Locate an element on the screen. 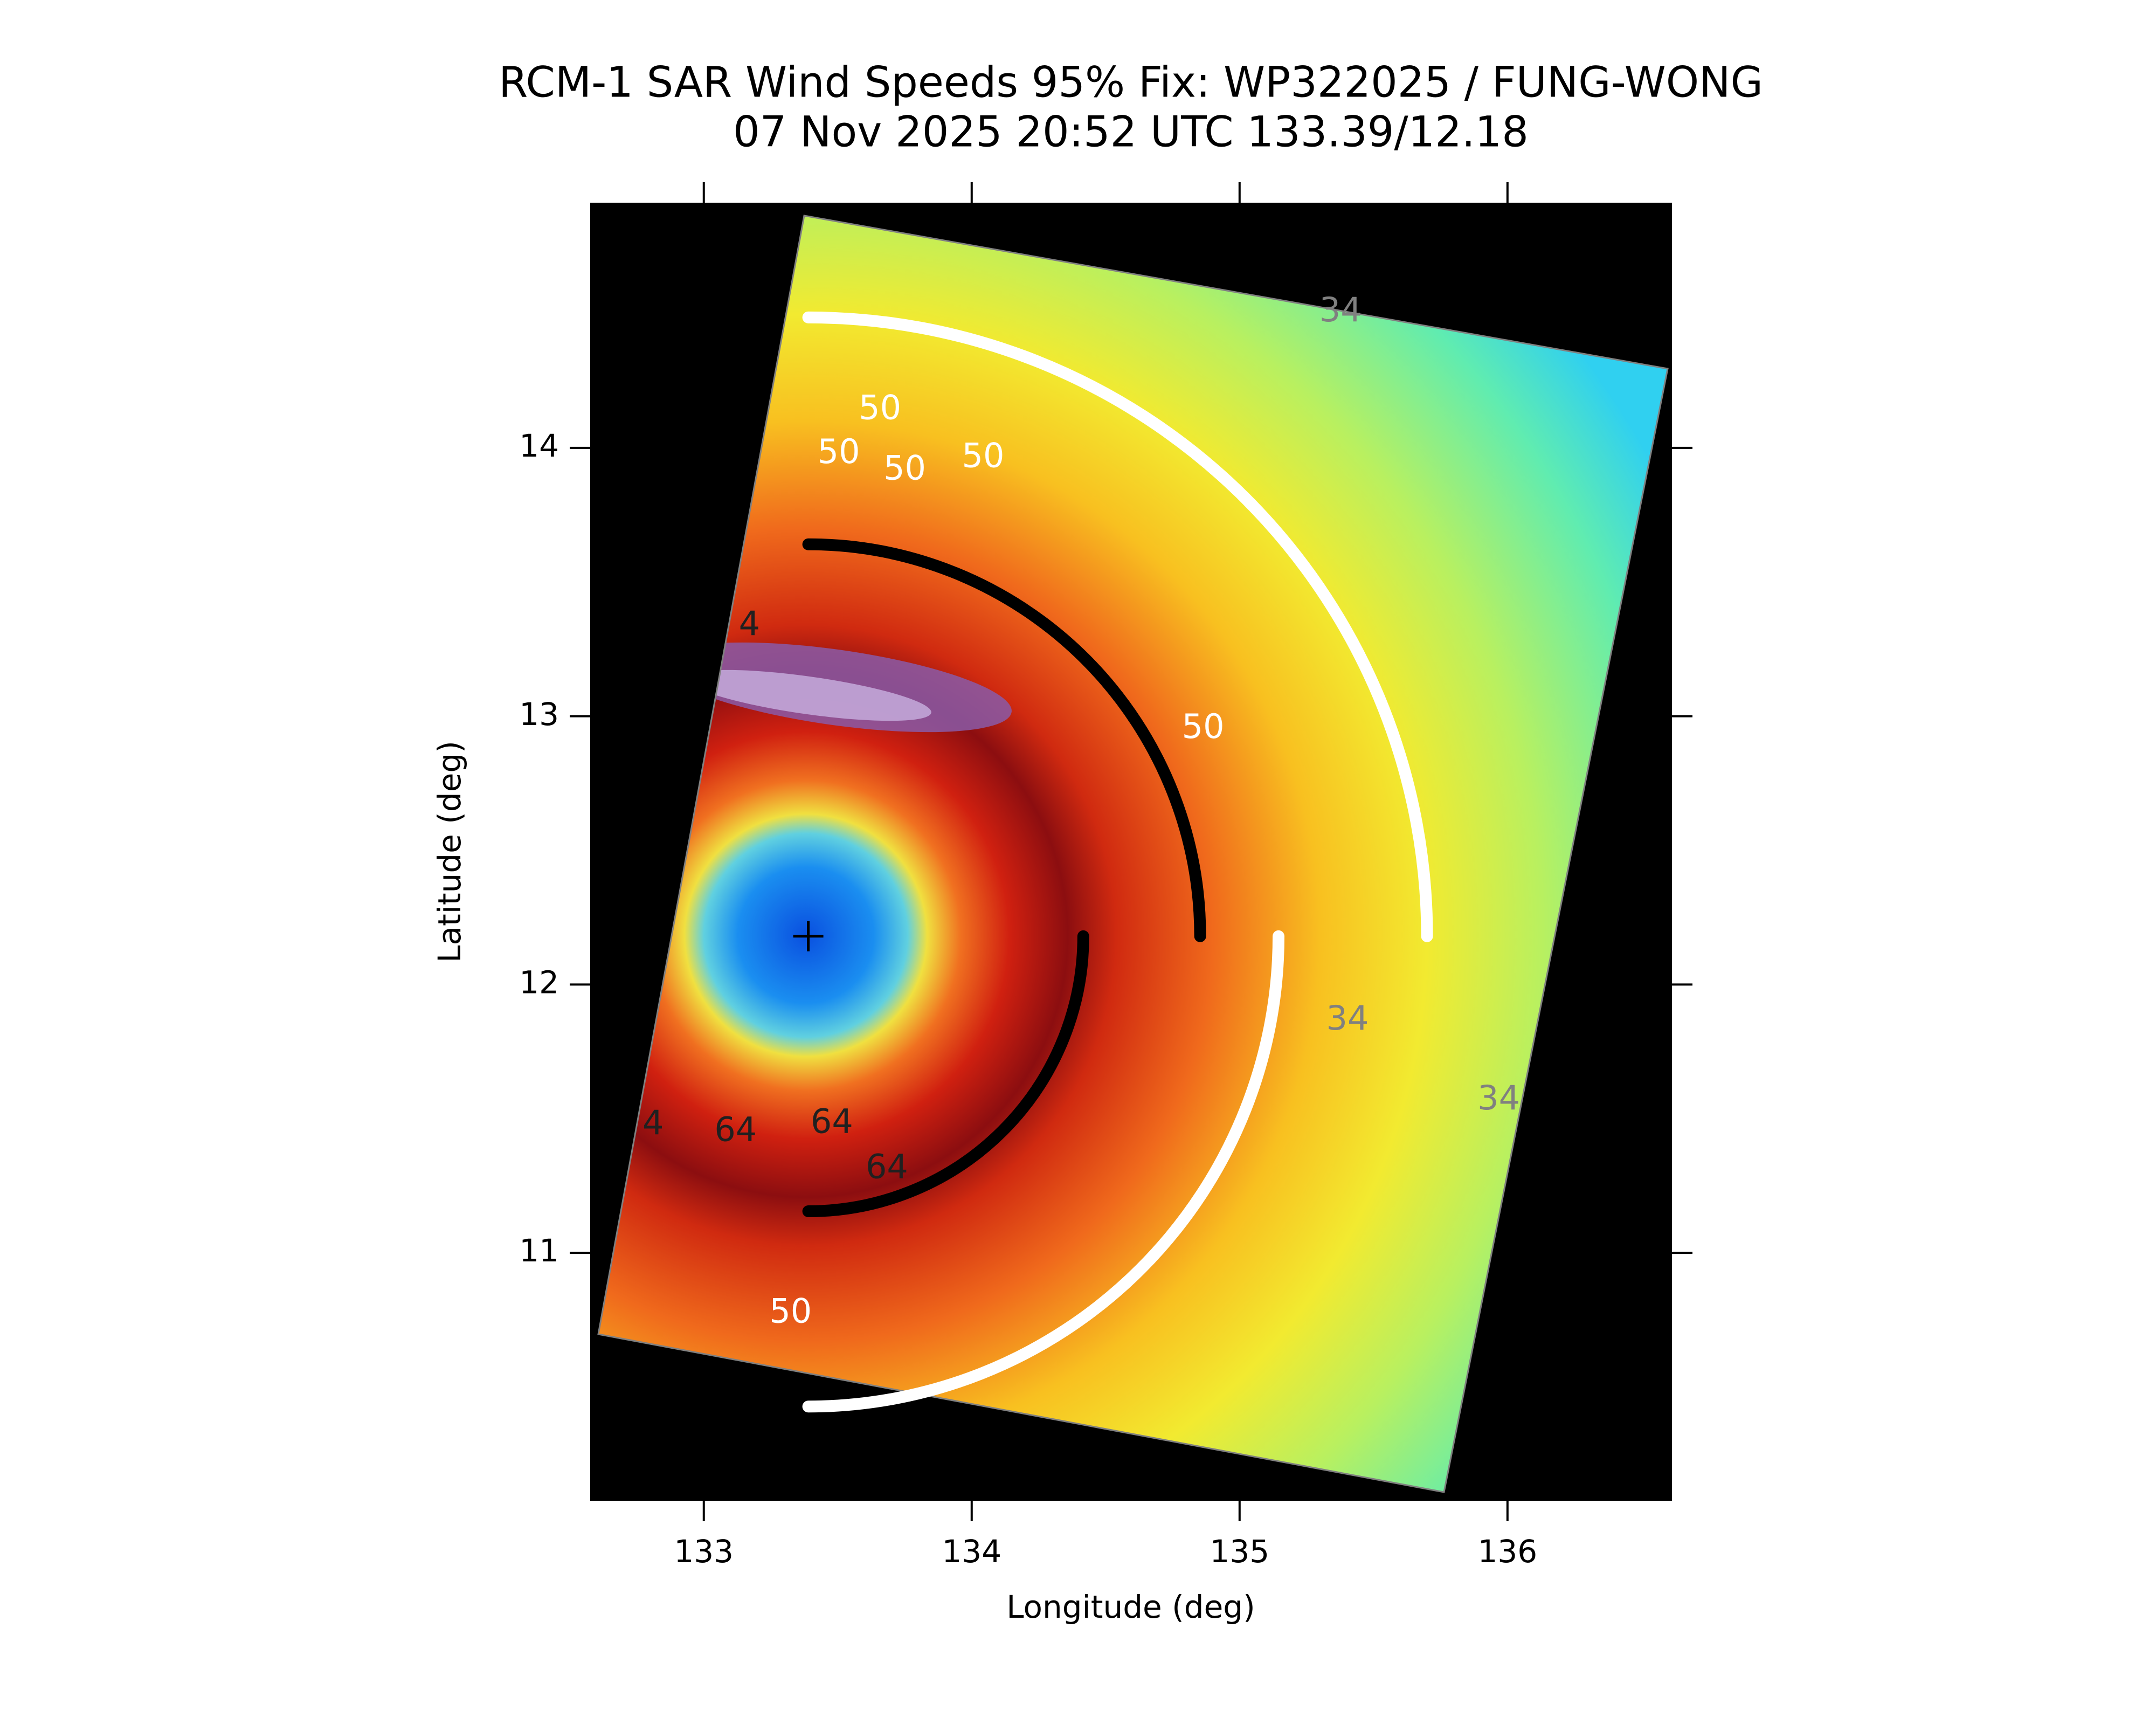  y-tick-label: 12 is located at coordinates (539, 982).